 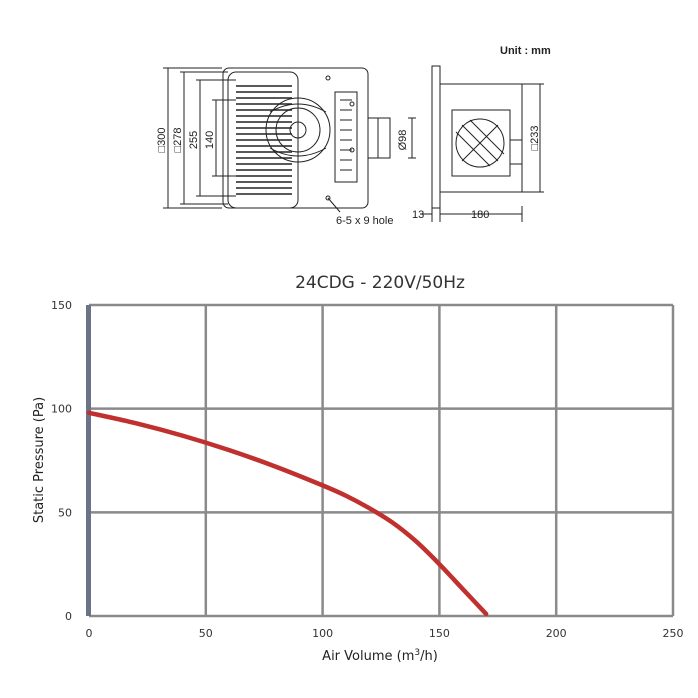 I want to click on side-view-damper, so click(x=480, y=143).